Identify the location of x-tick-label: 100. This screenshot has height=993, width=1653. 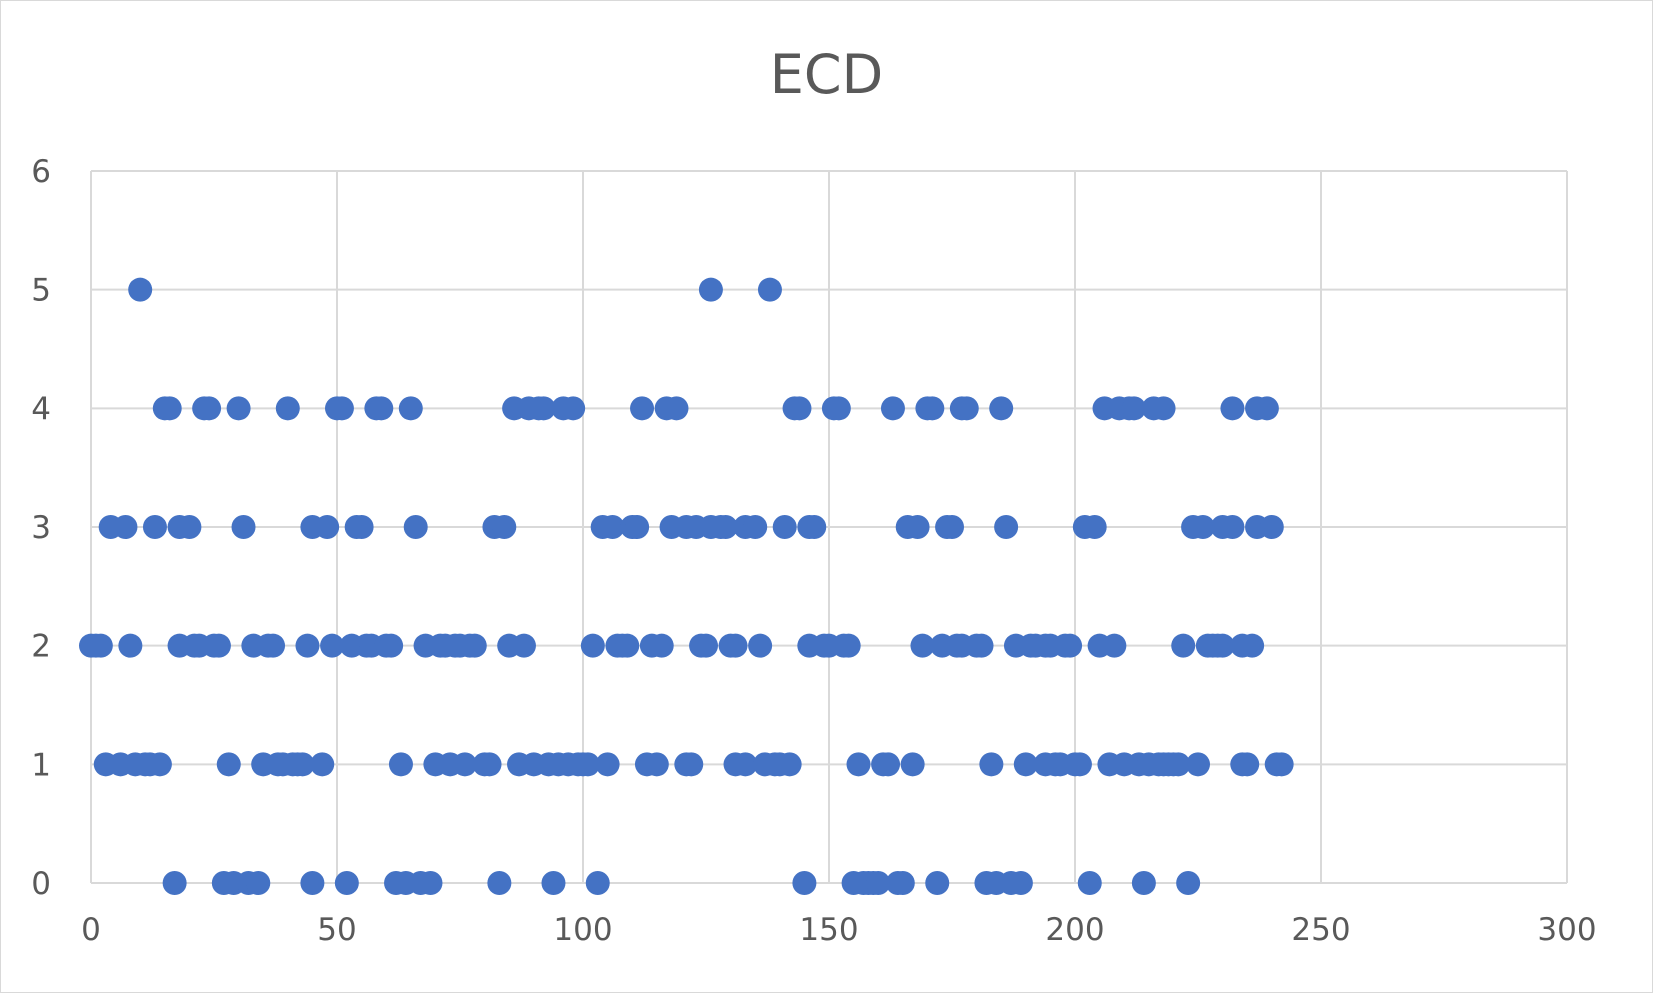
(582, 930).